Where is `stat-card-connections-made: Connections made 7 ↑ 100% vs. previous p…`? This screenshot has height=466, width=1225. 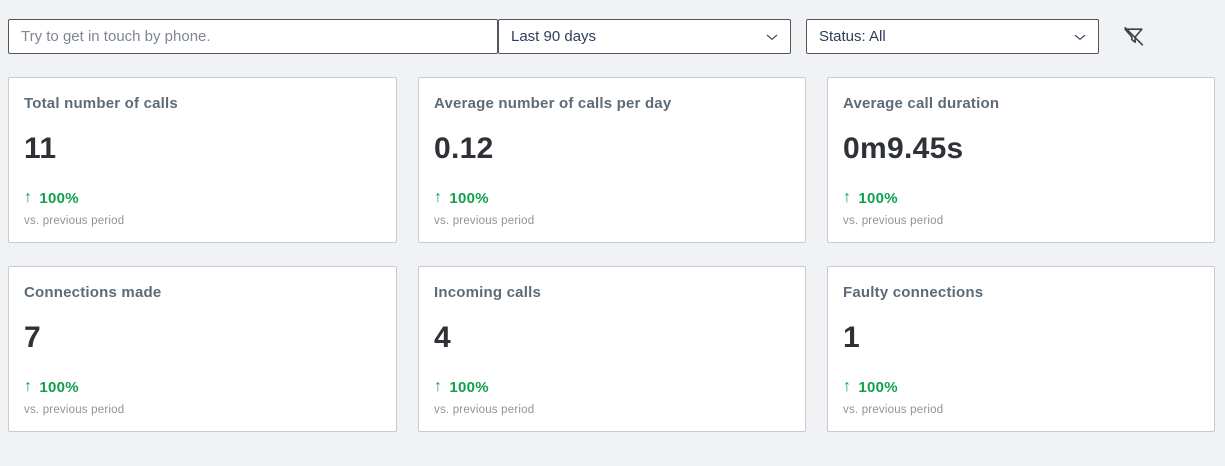 stat-card-connections-made: Connections made 7 ↑ 100% vs. previous p… is located at coordinates (202, 349).